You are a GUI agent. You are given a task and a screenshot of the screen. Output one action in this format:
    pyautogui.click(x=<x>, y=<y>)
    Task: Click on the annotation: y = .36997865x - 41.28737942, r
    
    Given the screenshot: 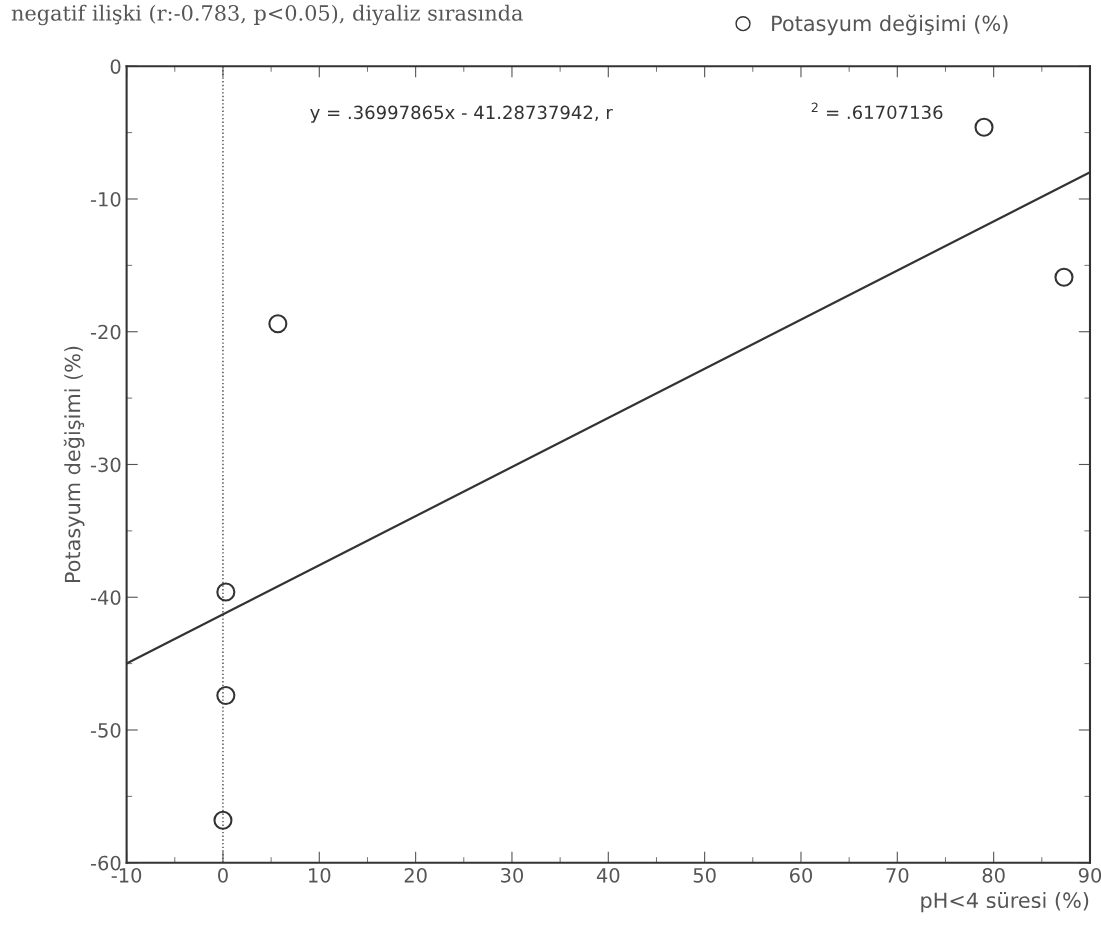 What is the action you would take?
    pyautogui.click(x=461, y=114)
    